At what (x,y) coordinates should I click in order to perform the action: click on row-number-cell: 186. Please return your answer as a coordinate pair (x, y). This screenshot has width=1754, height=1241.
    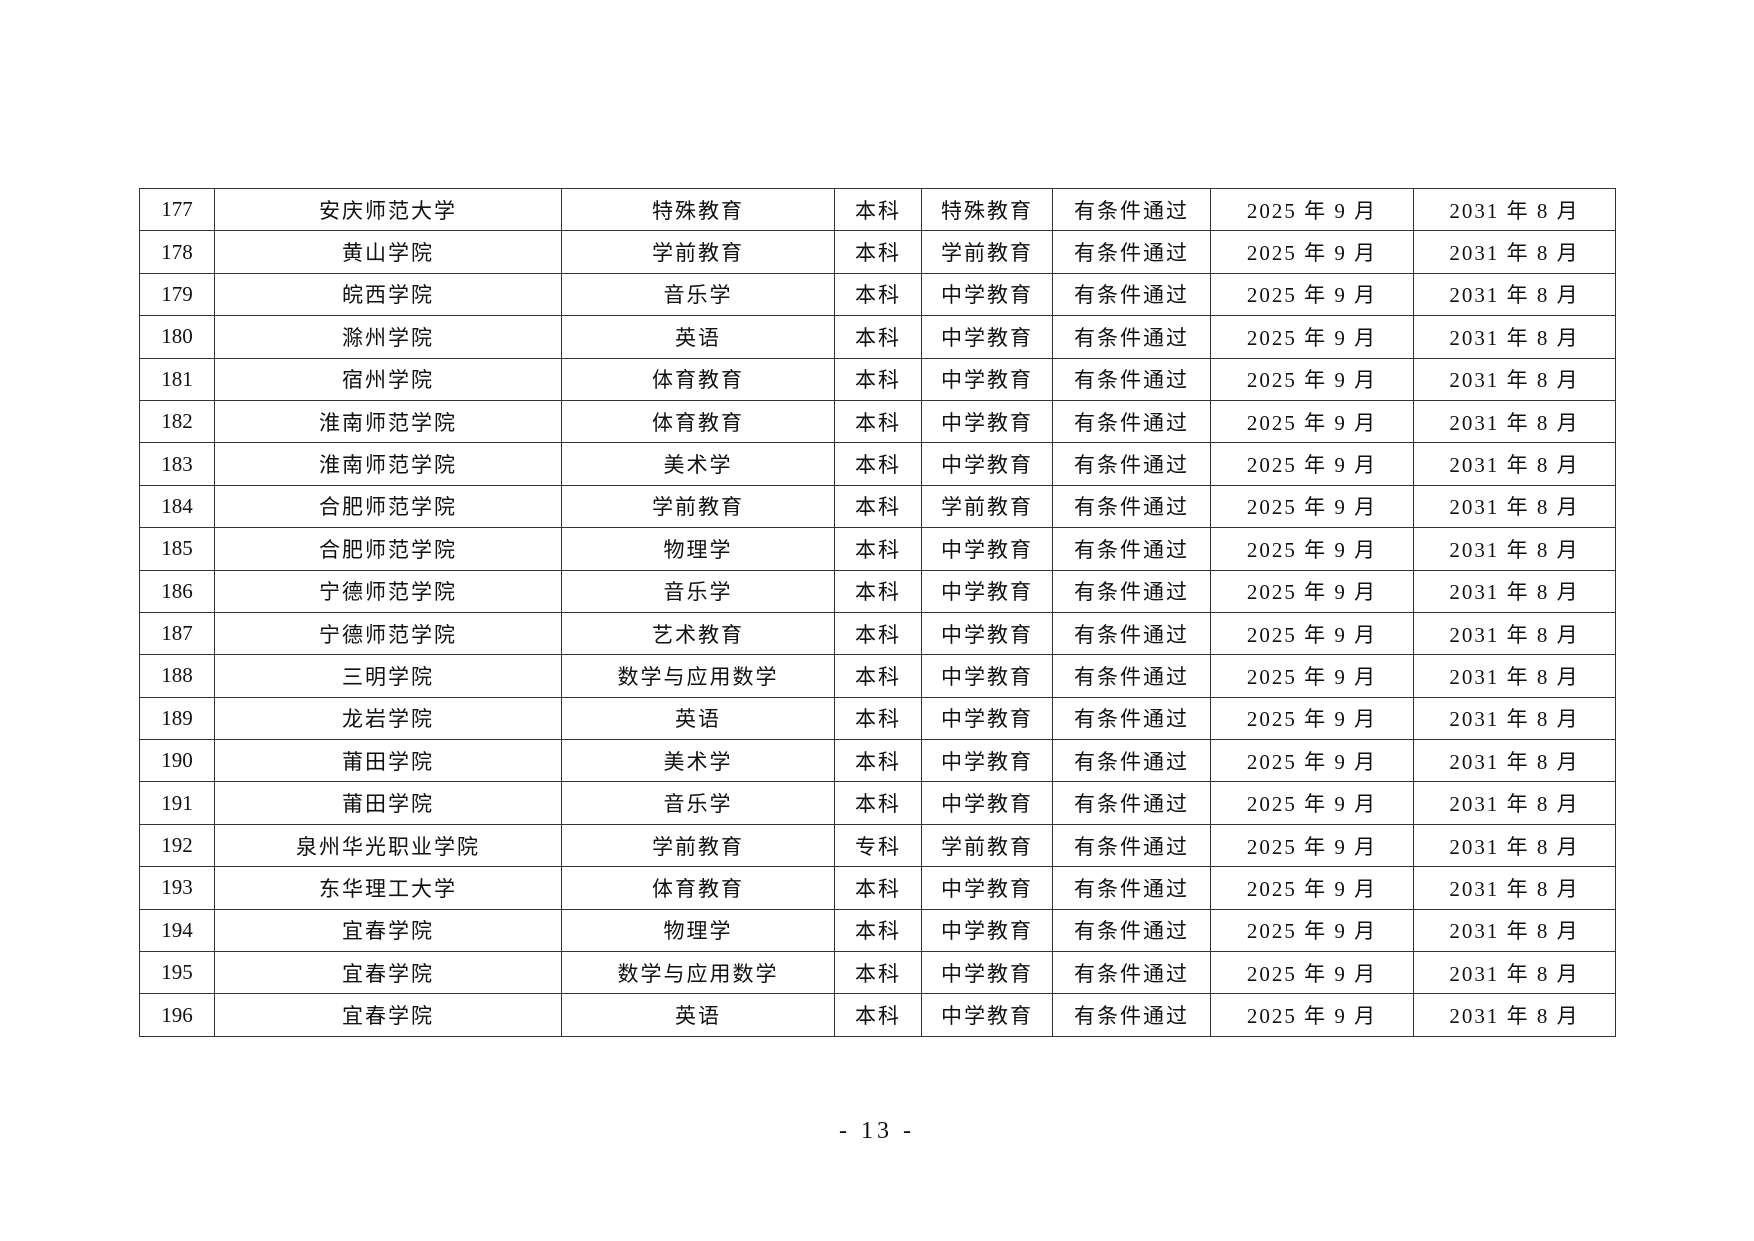
    Looking at the image, I should click on (177, 591).